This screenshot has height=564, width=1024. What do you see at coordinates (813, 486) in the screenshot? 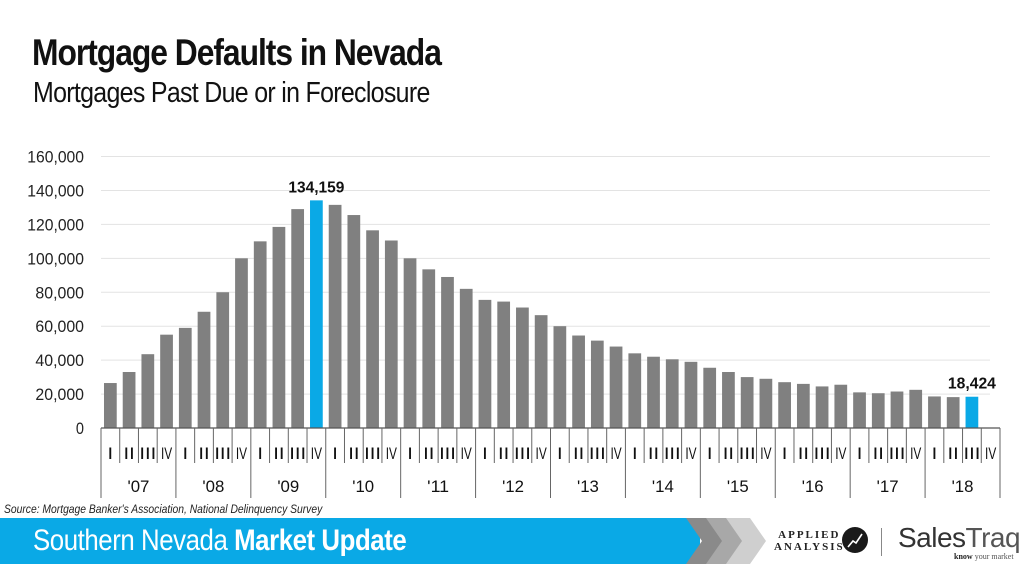
I see `year-label: '16` at bounding box center [813, 486].